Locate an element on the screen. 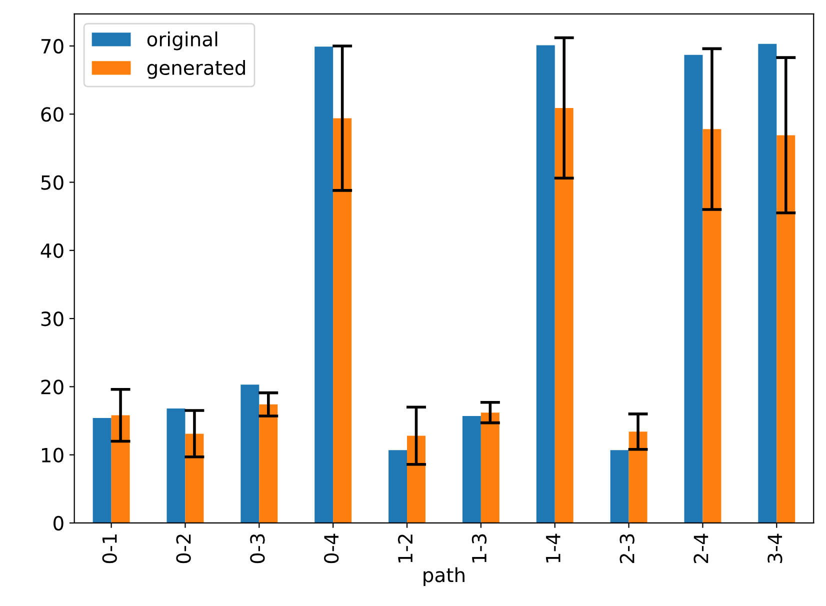 The width and height of the screenshot is (826, 606). y-tick-label: 20 is located at coordinates (52, 387).